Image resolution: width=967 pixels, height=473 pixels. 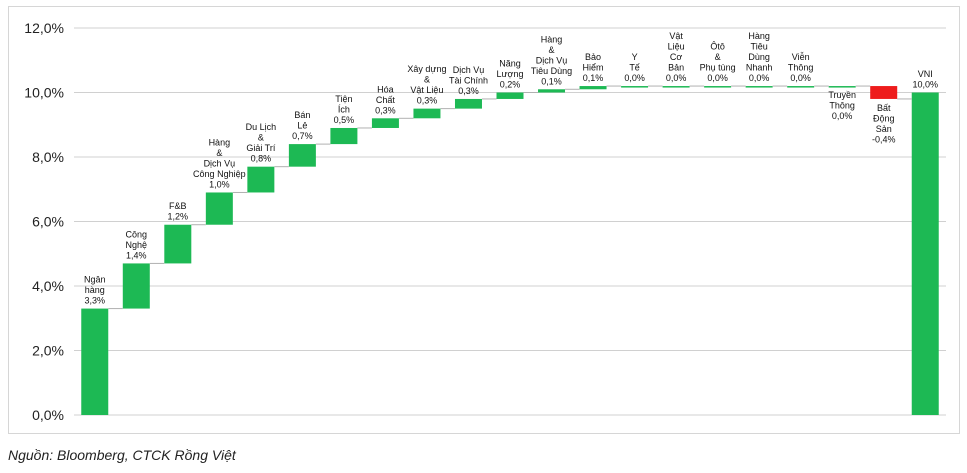 I want to click on bar-category-label: Ngân, so click(x=95, y=280).